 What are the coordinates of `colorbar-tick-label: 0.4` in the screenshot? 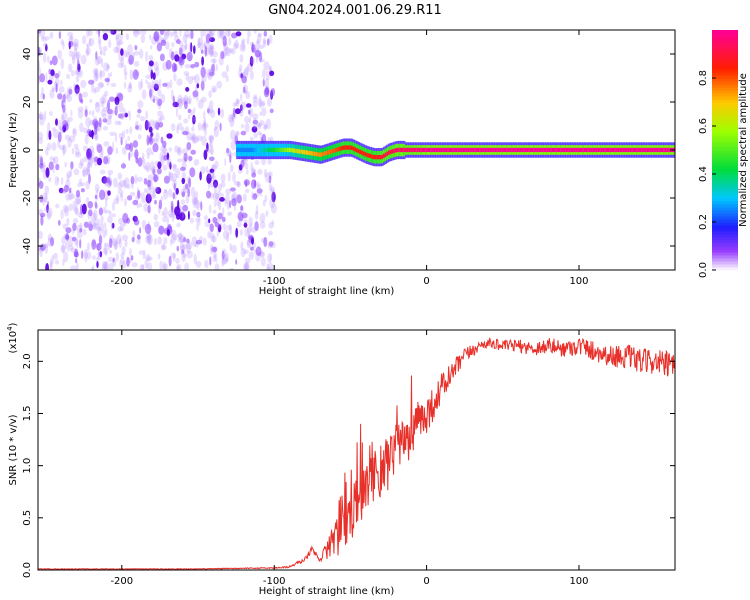 It's located at (703, 174).